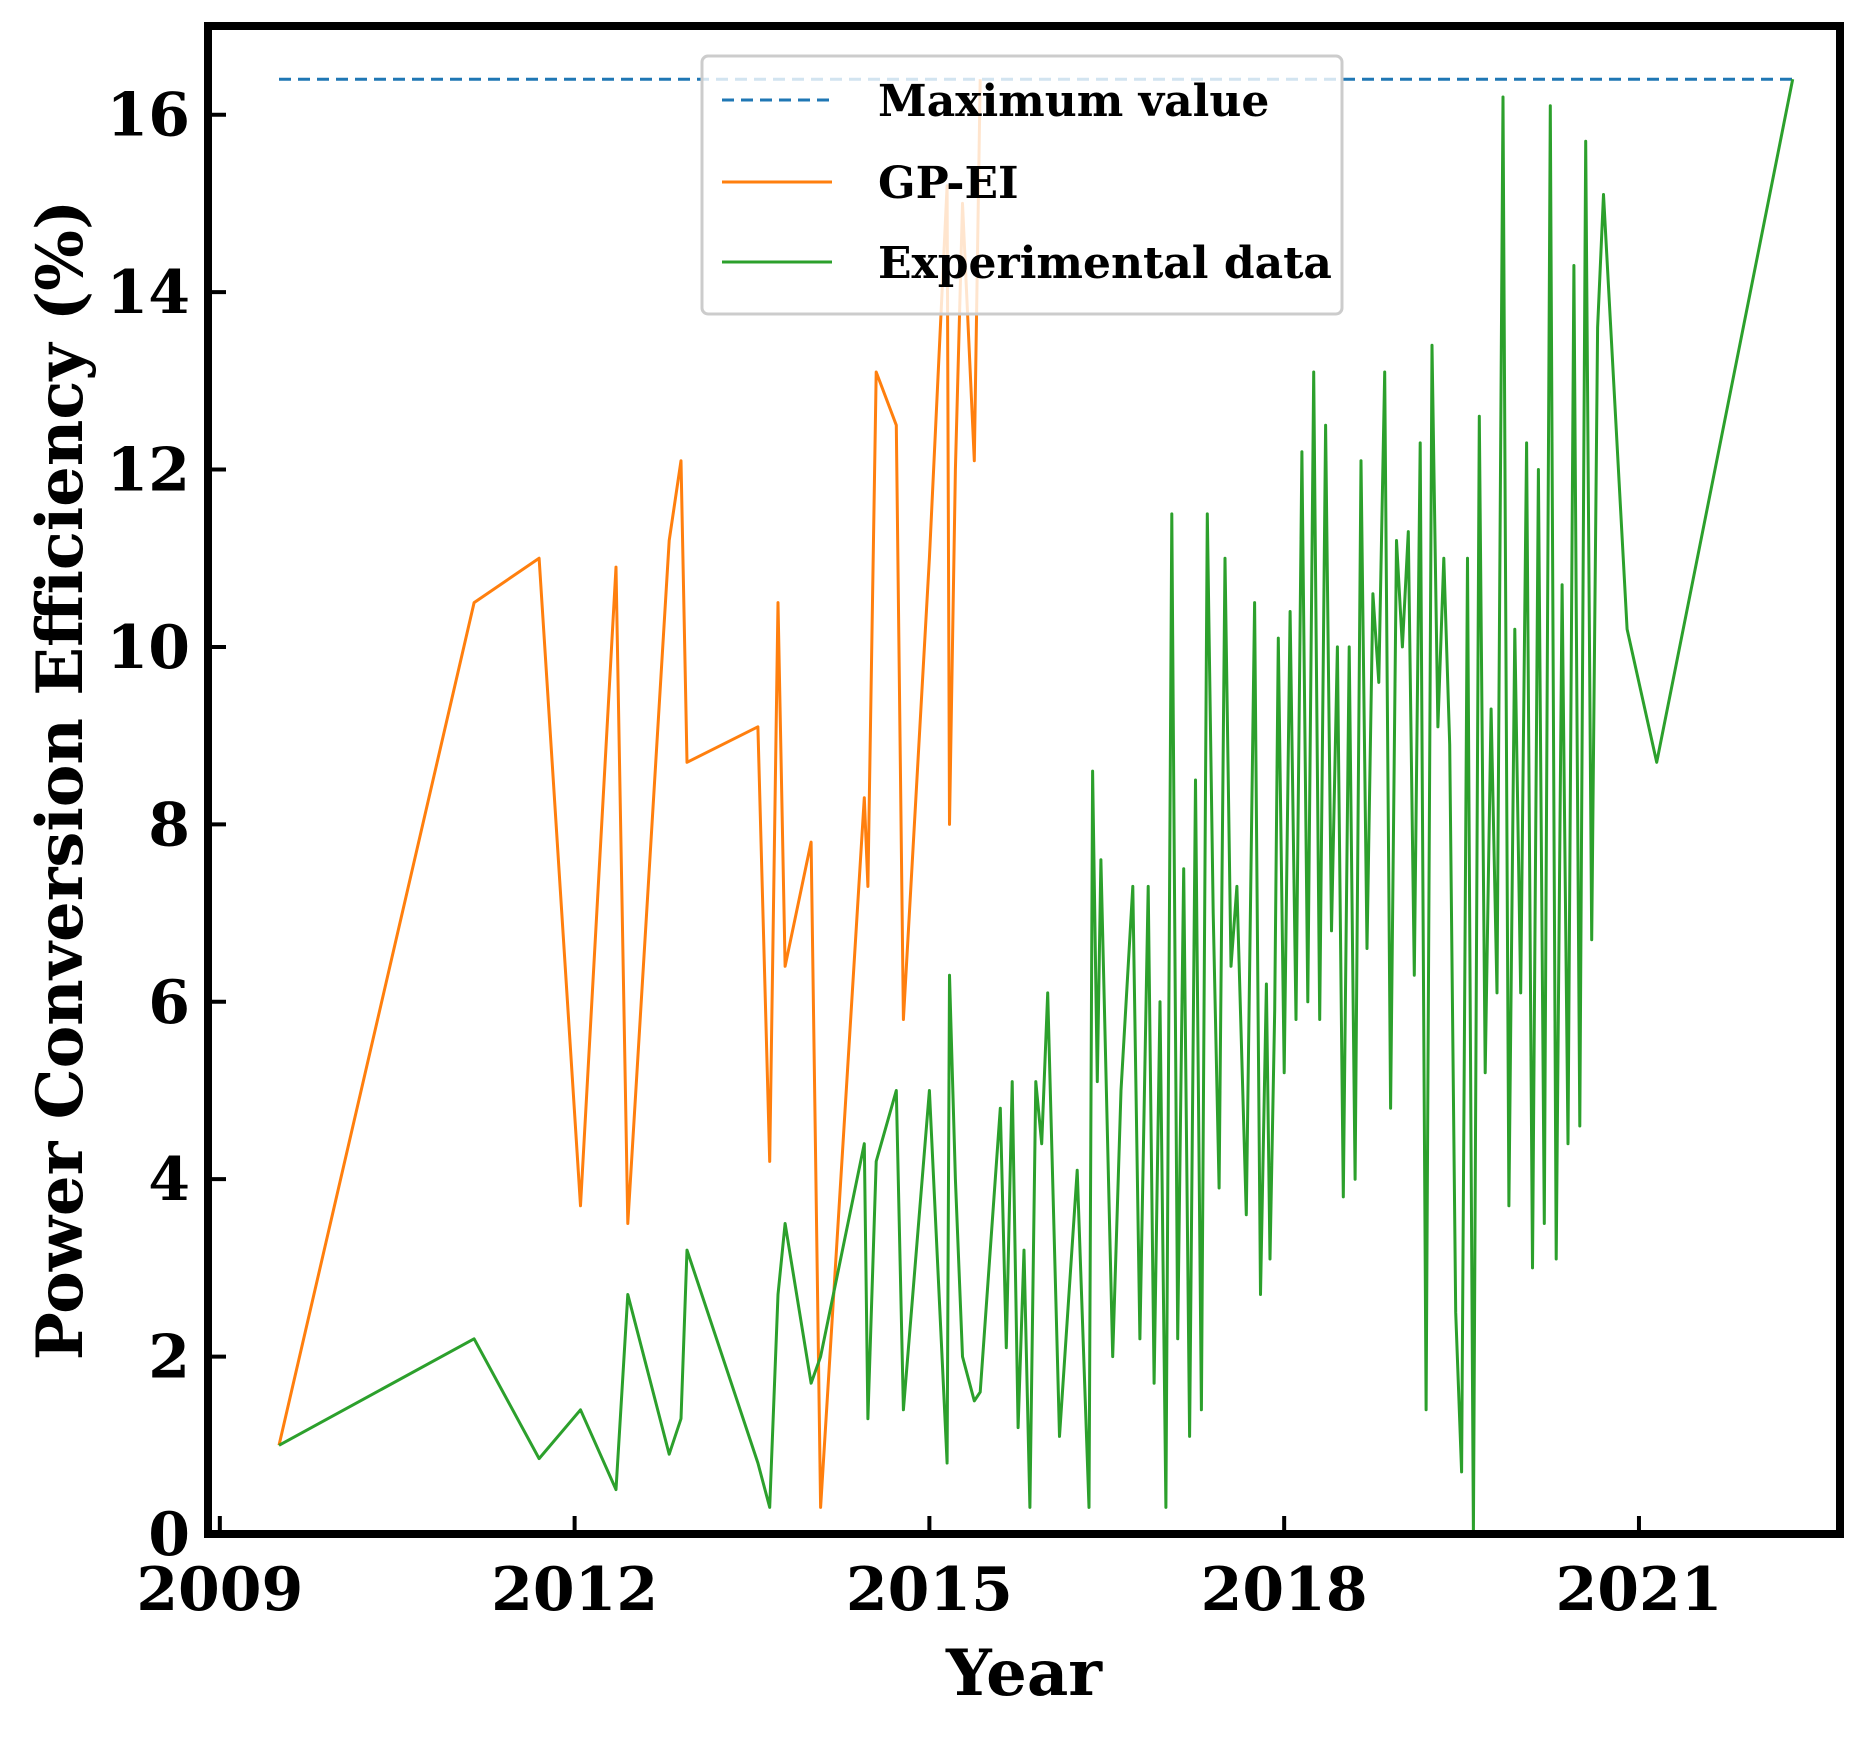 This screenshot has height=1742, width=1865. Describe the element at coordinates (219, 1590) in the screenshot. I see `x-tick-label: 2009` at that location.